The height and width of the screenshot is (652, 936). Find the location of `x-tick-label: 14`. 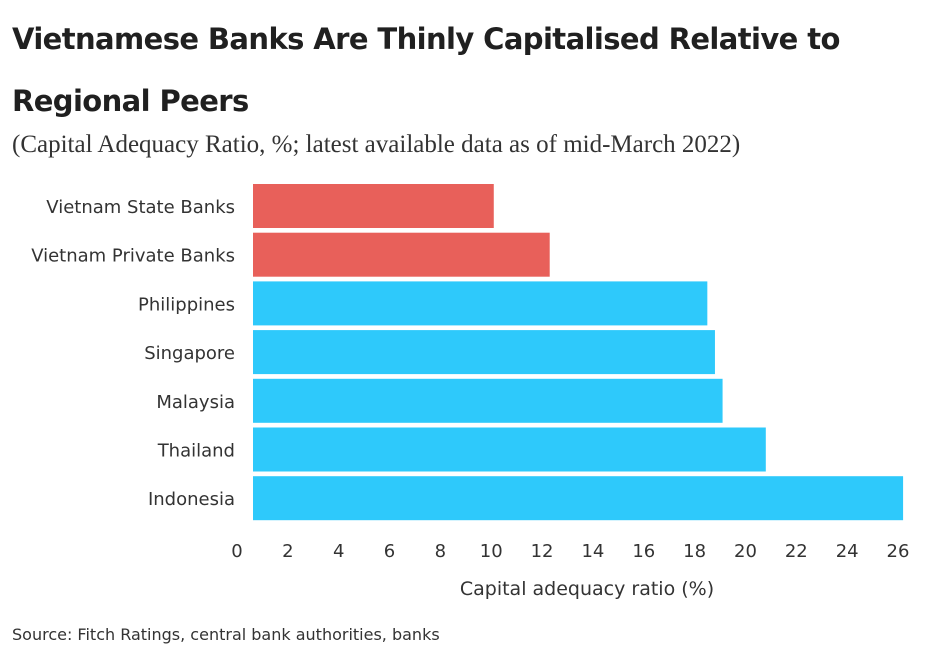

x-tick-label: 14 is located at coordinates (592, 551).